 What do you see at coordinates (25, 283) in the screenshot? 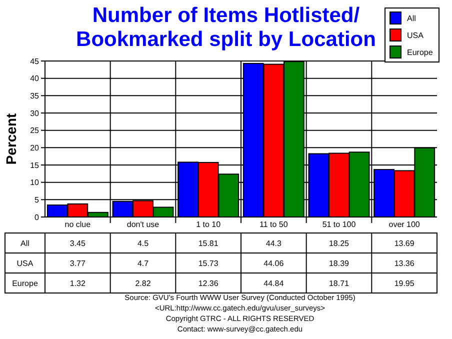
I see `text: Europe` at bounding box center [25, 283].